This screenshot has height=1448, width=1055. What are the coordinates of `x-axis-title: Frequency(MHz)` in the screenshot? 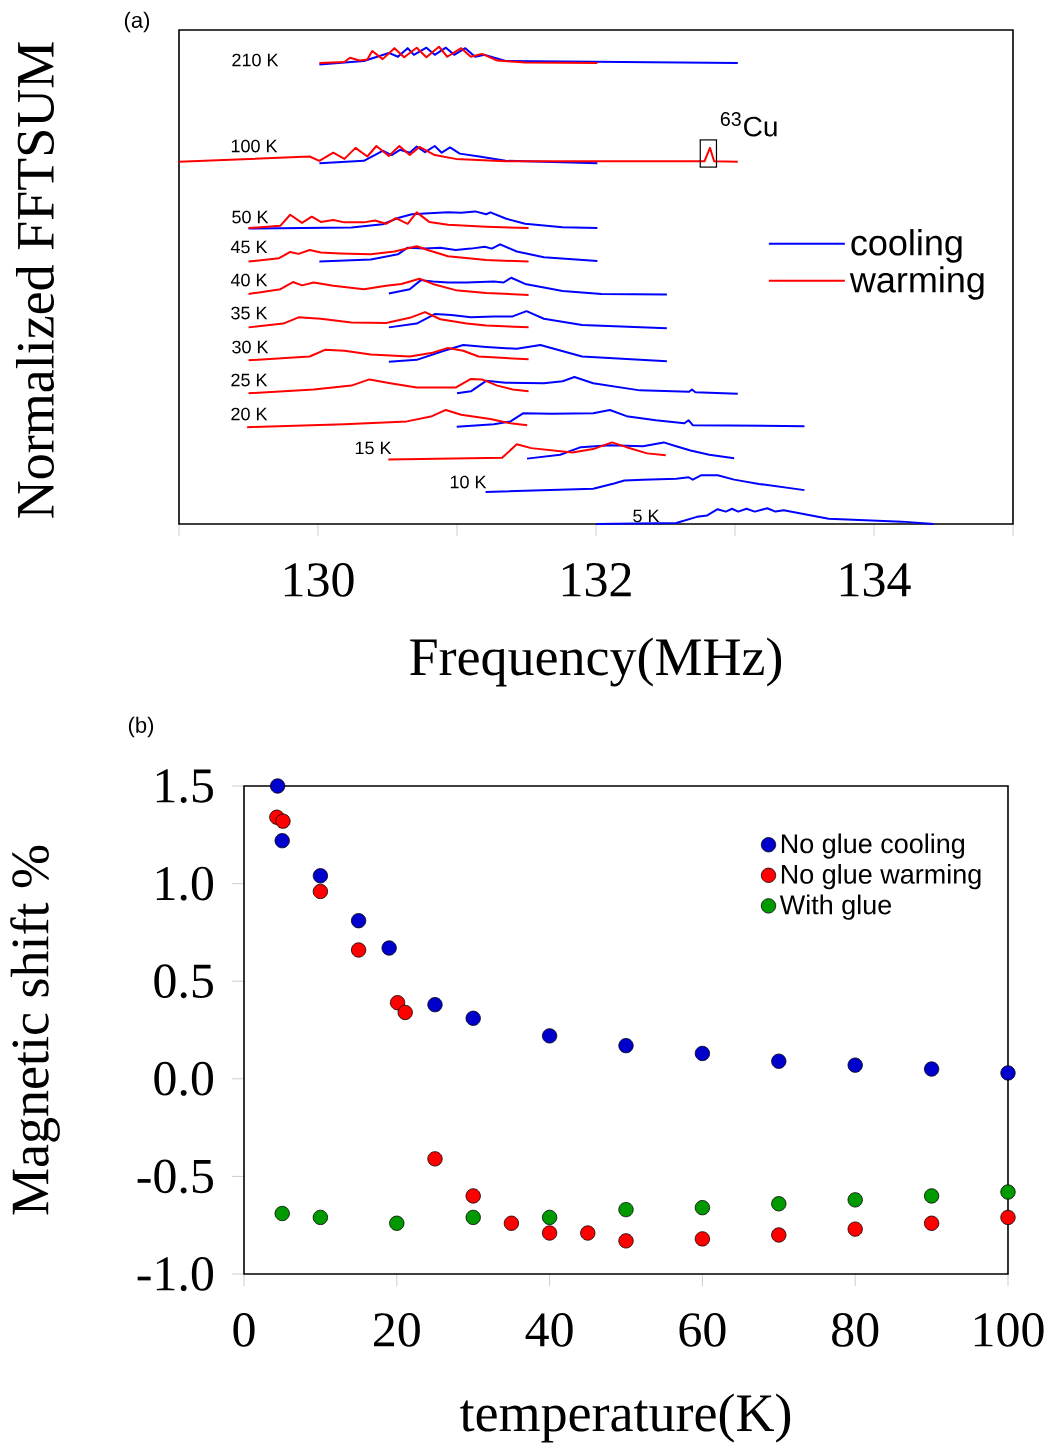 It's located at (596, 662).